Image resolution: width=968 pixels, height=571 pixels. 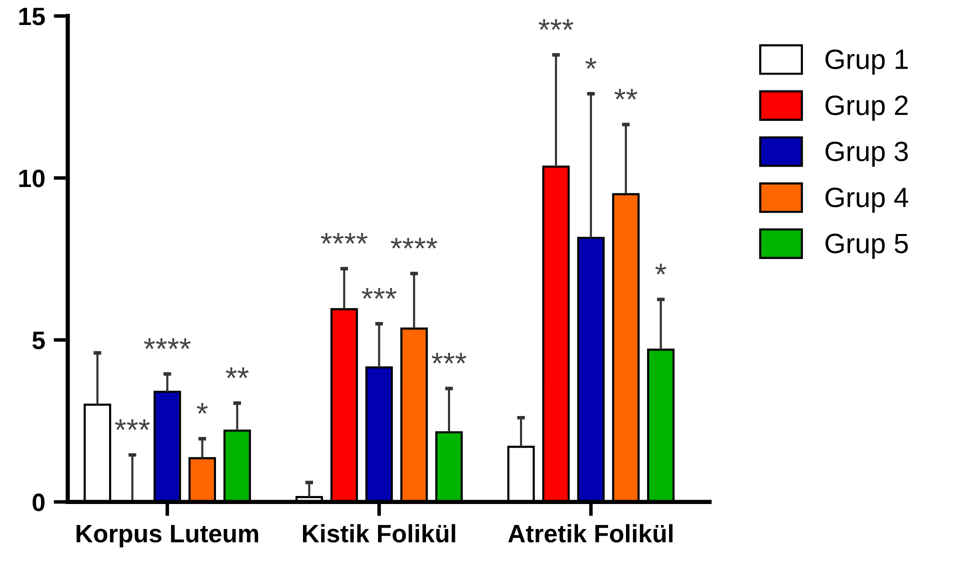 I want to click on x-tick-label: Atretik Folikül, so click(x=590, y=533).